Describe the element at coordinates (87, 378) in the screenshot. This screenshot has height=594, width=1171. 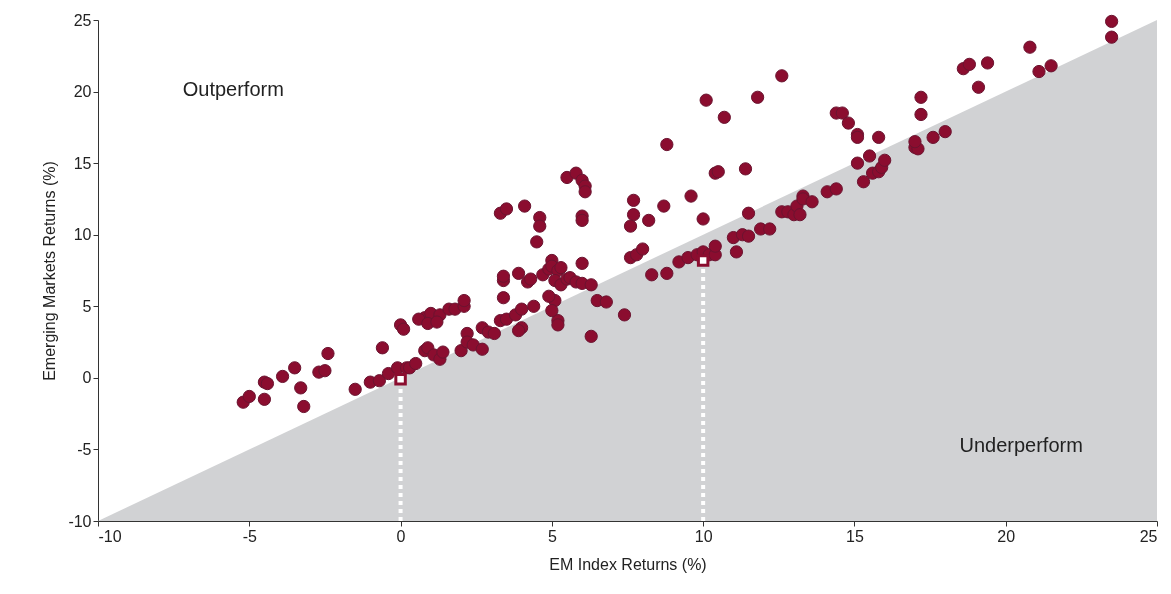
I see `y-tick-label: 0` at that location.